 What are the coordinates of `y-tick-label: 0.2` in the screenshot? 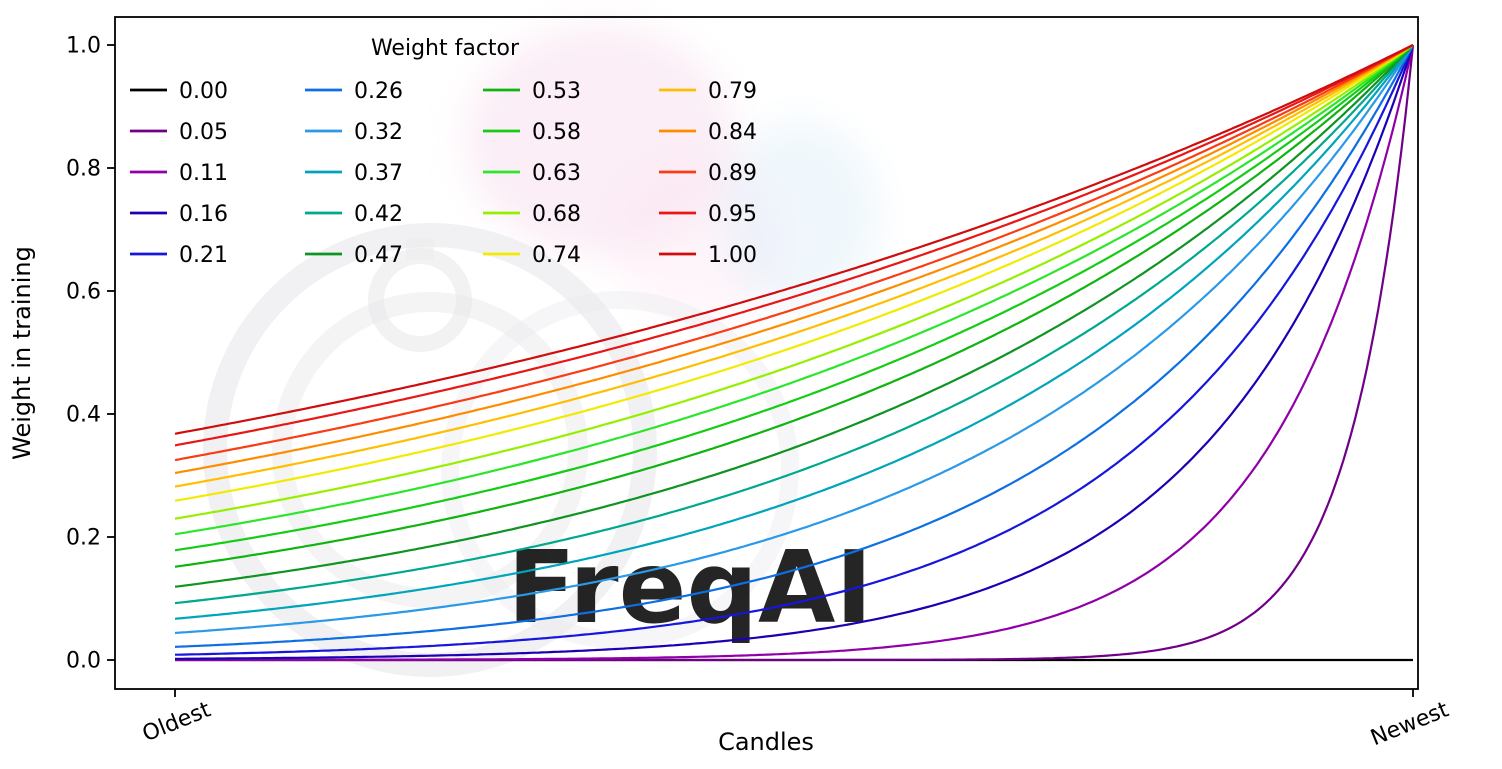 It's located at (83, 538).